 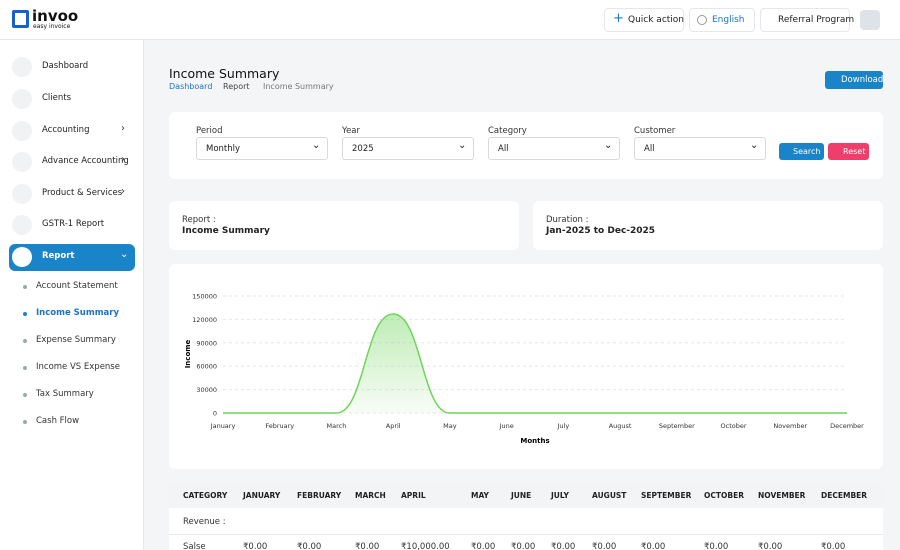 I want to click on logo-icon, so click(x=20, y=19).